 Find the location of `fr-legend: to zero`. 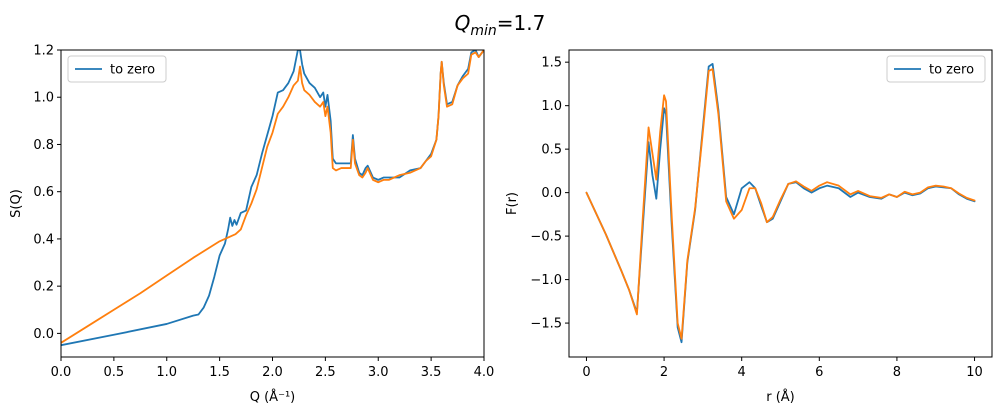

fr-legend: to zero is located at coordinates (936, 69).